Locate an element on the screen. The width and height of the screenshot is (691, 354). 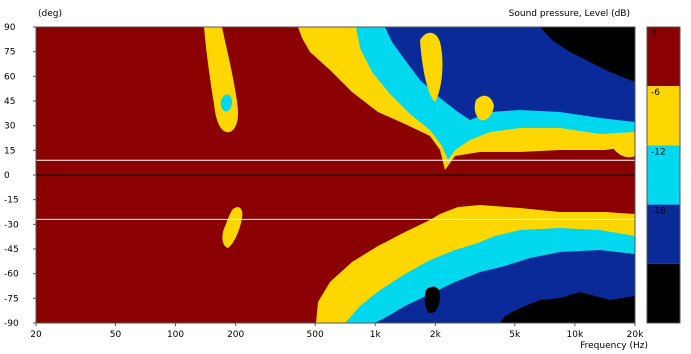
x-tick-label: 20k is located at coordinates (635, 335).